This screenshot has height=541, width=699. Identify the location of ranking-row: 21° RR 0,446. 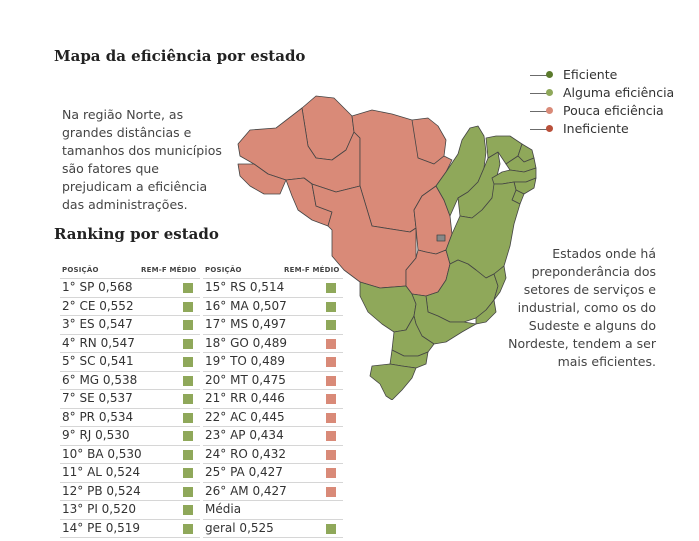
(273, 398).